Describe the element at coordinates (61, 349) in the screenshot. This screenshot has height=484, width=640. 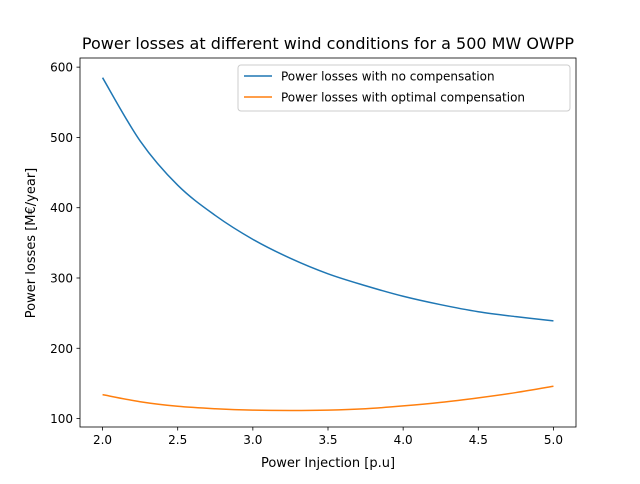
I see `y-tick-label: 200` at that location.